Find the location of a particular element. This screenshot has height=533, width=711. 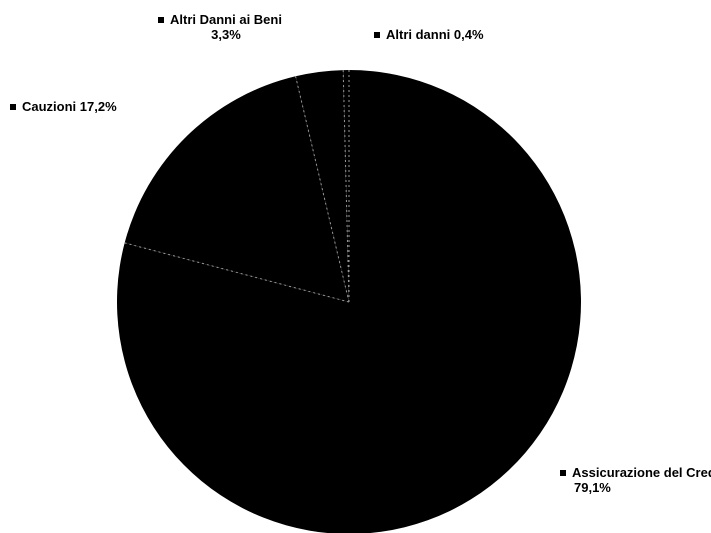

label-altri-danni-ai-beni: Altri Danni ai Beni 3,3% is located at coordinates (220, 27).